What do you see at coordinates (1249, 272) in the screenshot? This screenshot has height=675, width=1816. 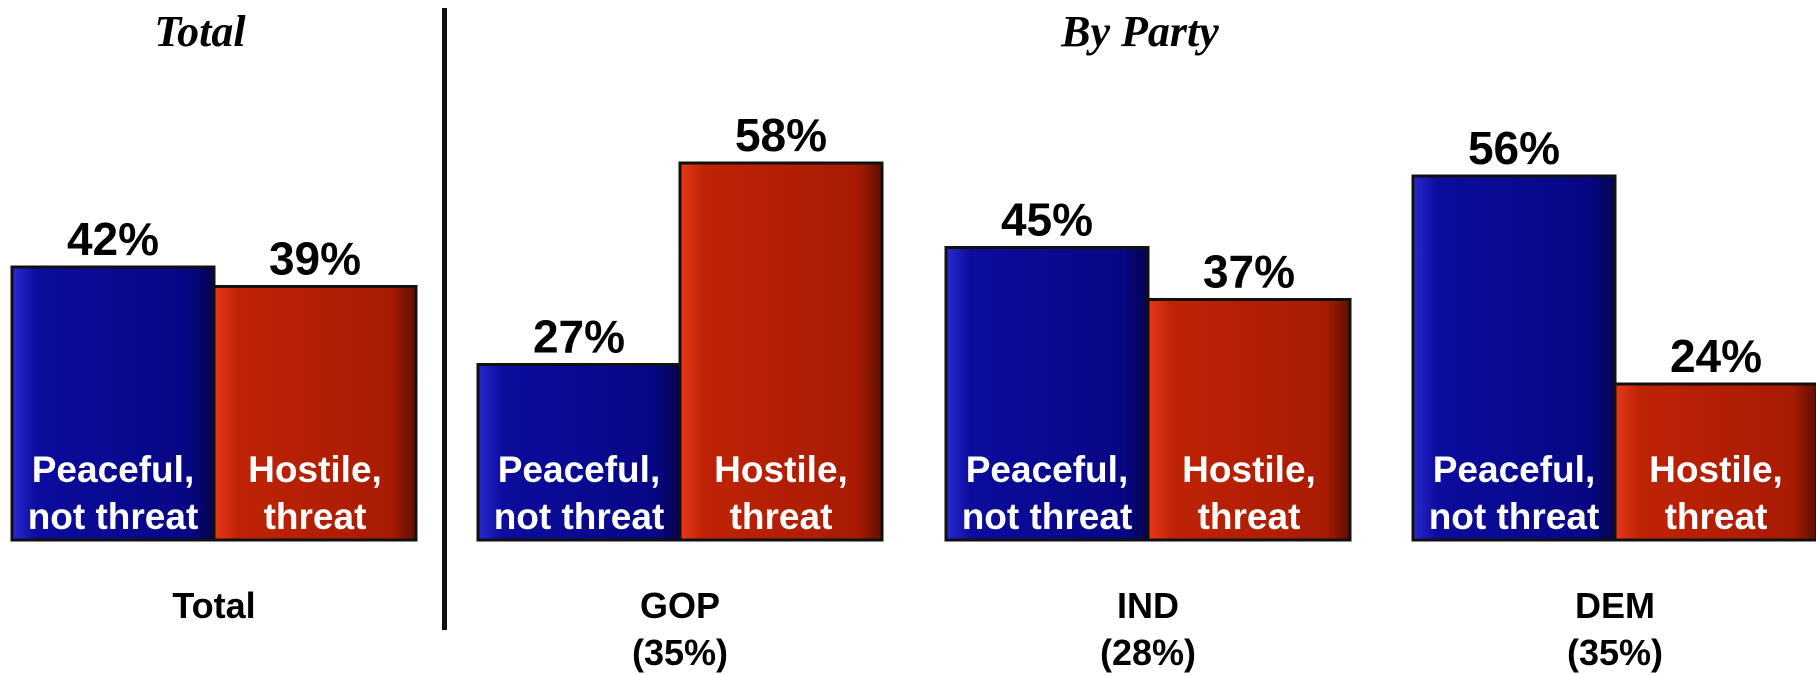 I see `value-label-ind-hostile-threat: 37%` at bounding box center [1249, 272].